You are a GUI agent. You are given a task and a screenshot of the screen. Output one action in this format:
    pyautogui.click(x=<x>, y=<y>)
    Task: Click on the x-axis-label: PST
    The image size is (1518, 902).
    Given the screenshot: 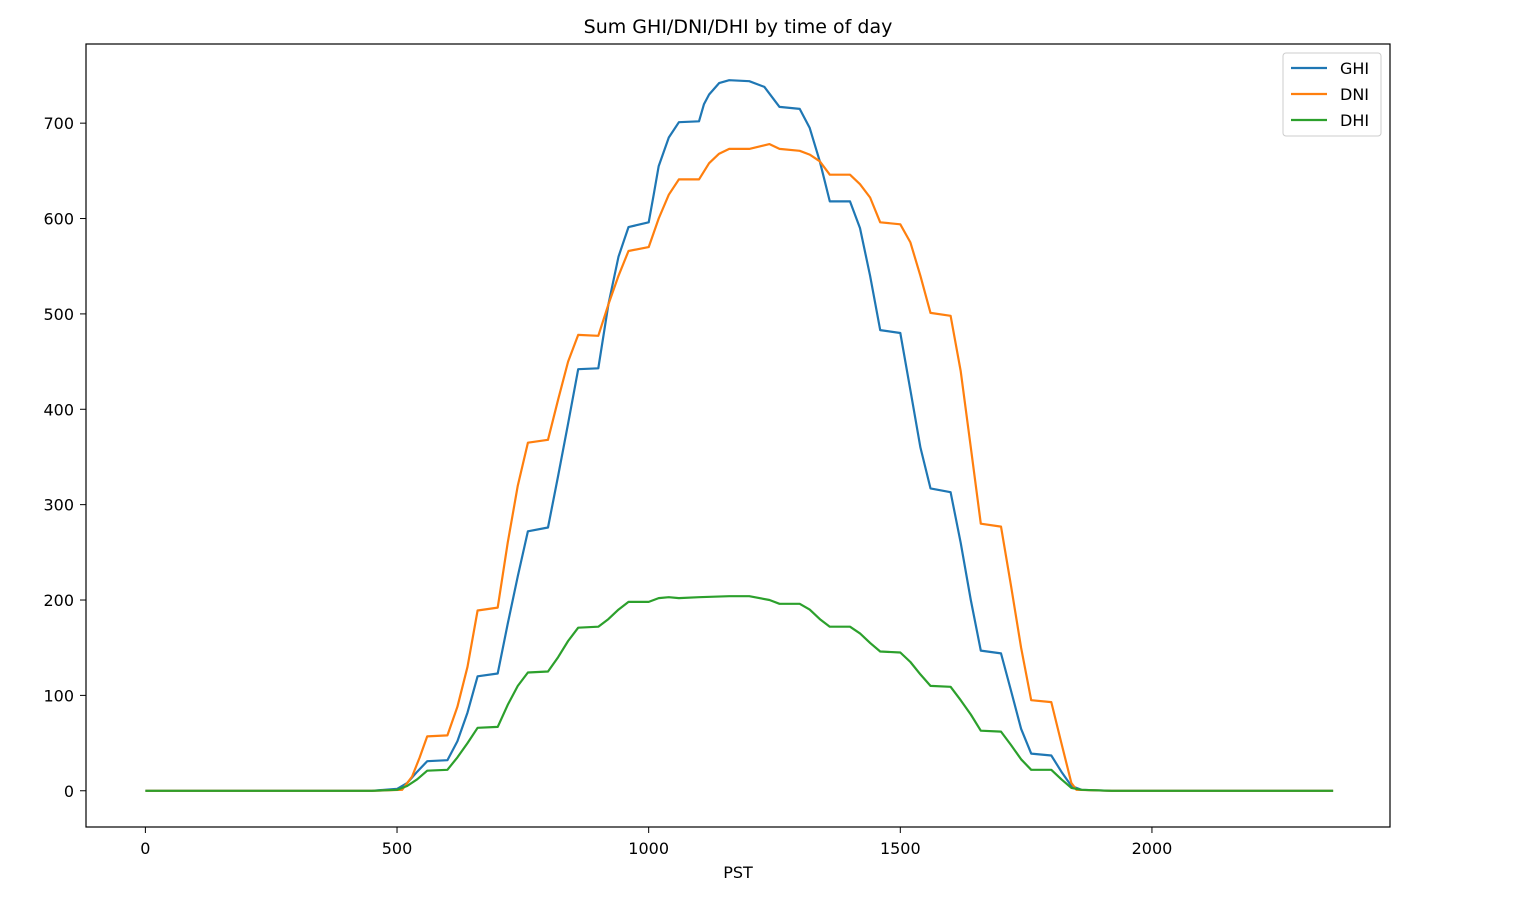 What is the action you would take?
    pyautogui.click(x=738, y=872)
    